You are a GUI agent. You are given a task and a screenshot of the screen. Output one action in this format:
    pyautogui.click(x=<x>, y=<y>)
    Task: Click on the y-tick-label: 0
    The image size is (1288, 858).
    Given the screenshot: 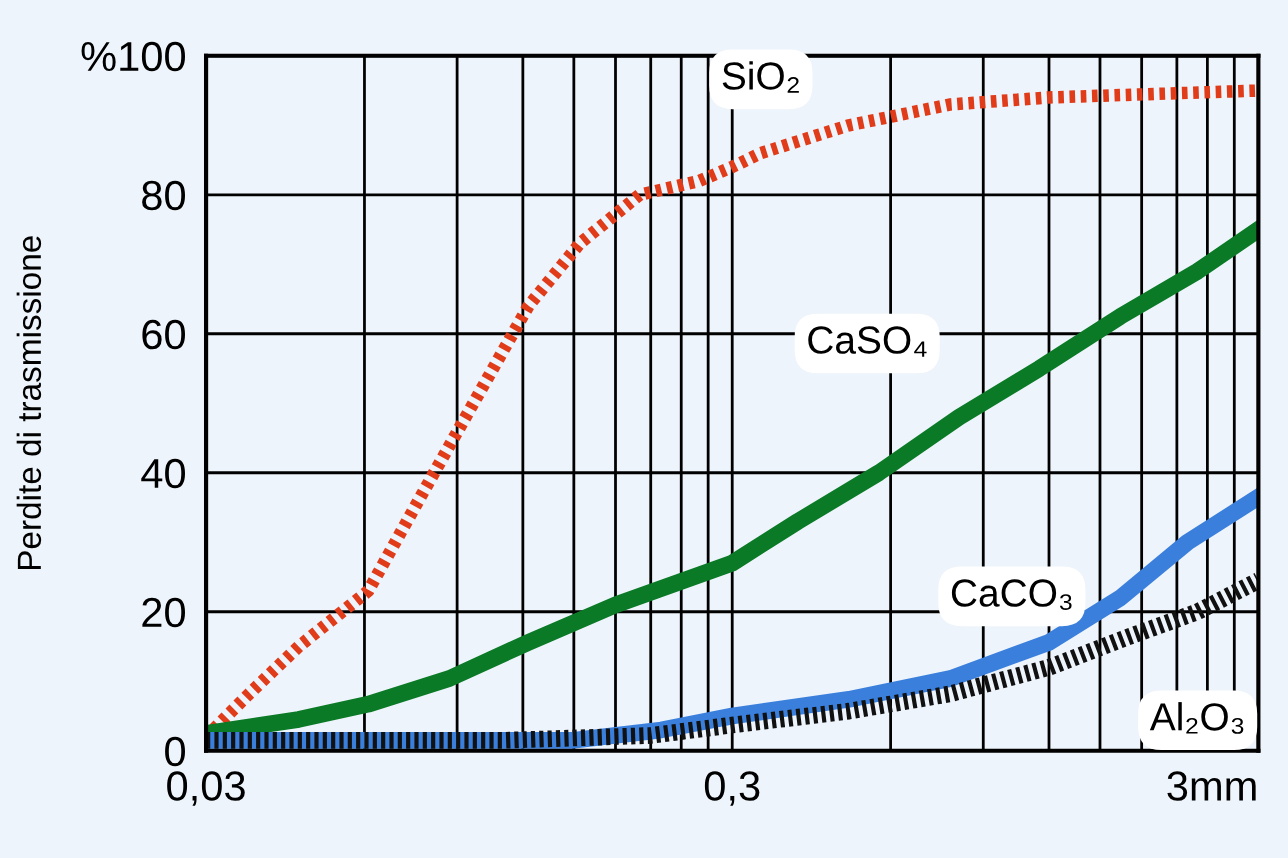 What is the action you would take?
    pyautogui.click(x=175, y=751)
    